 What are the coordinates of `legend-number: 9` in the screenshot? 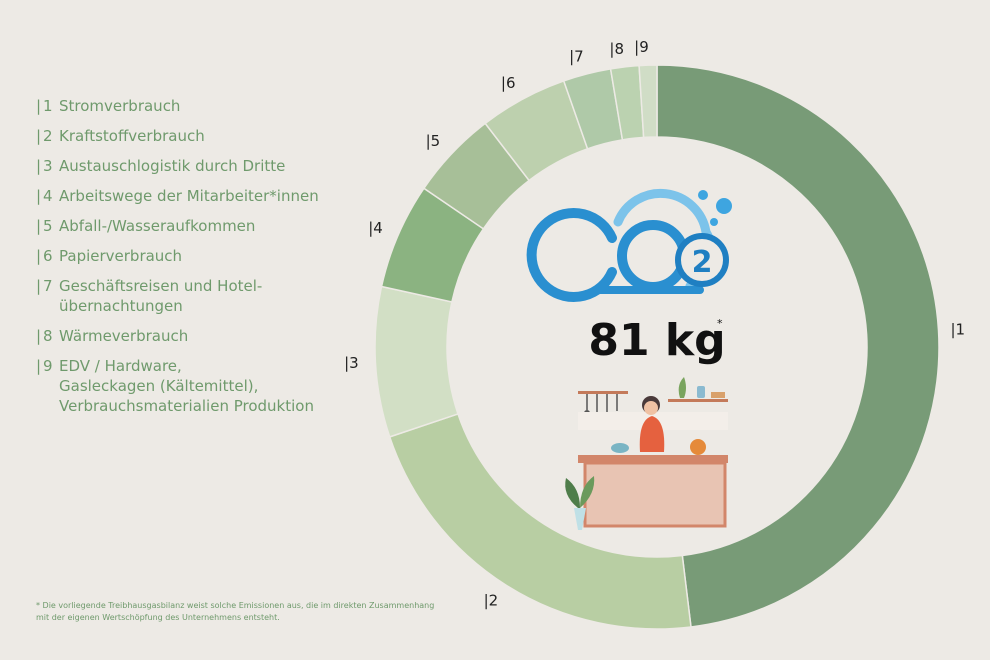 It's located at (48, 366).